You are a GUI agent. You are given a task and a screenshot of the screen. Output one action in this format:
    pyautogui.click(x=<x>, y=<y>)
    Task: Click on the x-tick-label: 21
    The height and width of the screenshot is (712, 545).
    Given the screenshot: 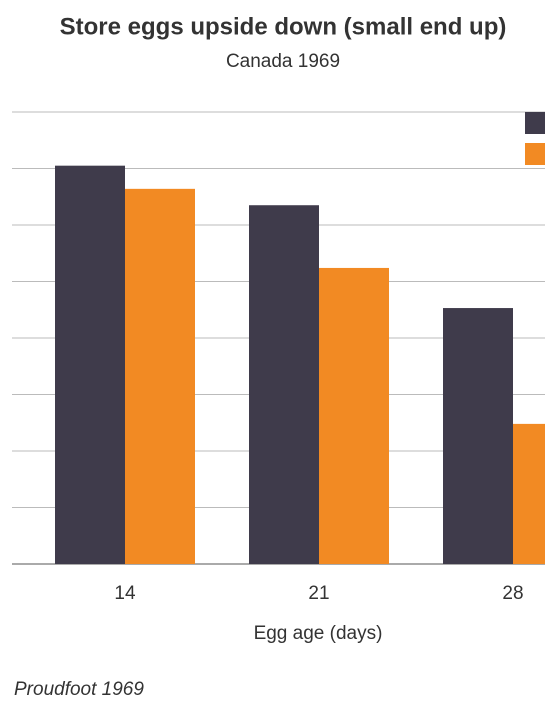 What is the action you would take?
    pyautogui.click(x=318, y=593)
    